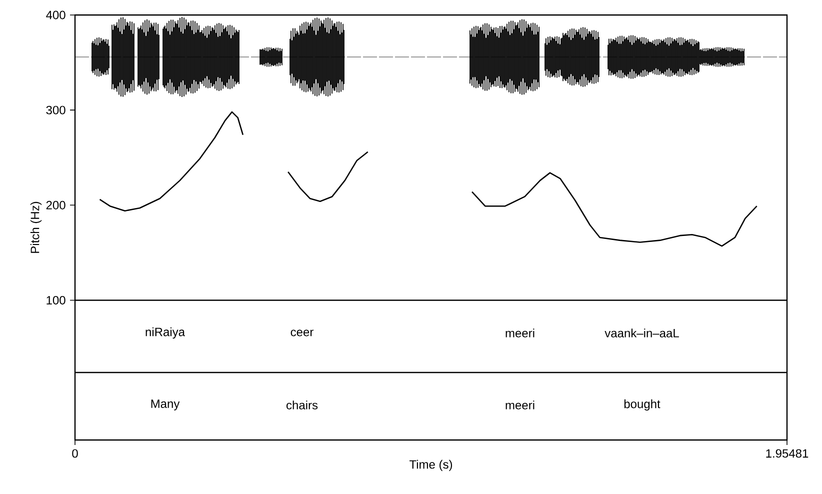 The height and width of the screenshot is (494, 822). What do you see at coordinates (56, 15) in the screenshot?
I see `y-tick-label: 400` at bounding box center [56, 15].